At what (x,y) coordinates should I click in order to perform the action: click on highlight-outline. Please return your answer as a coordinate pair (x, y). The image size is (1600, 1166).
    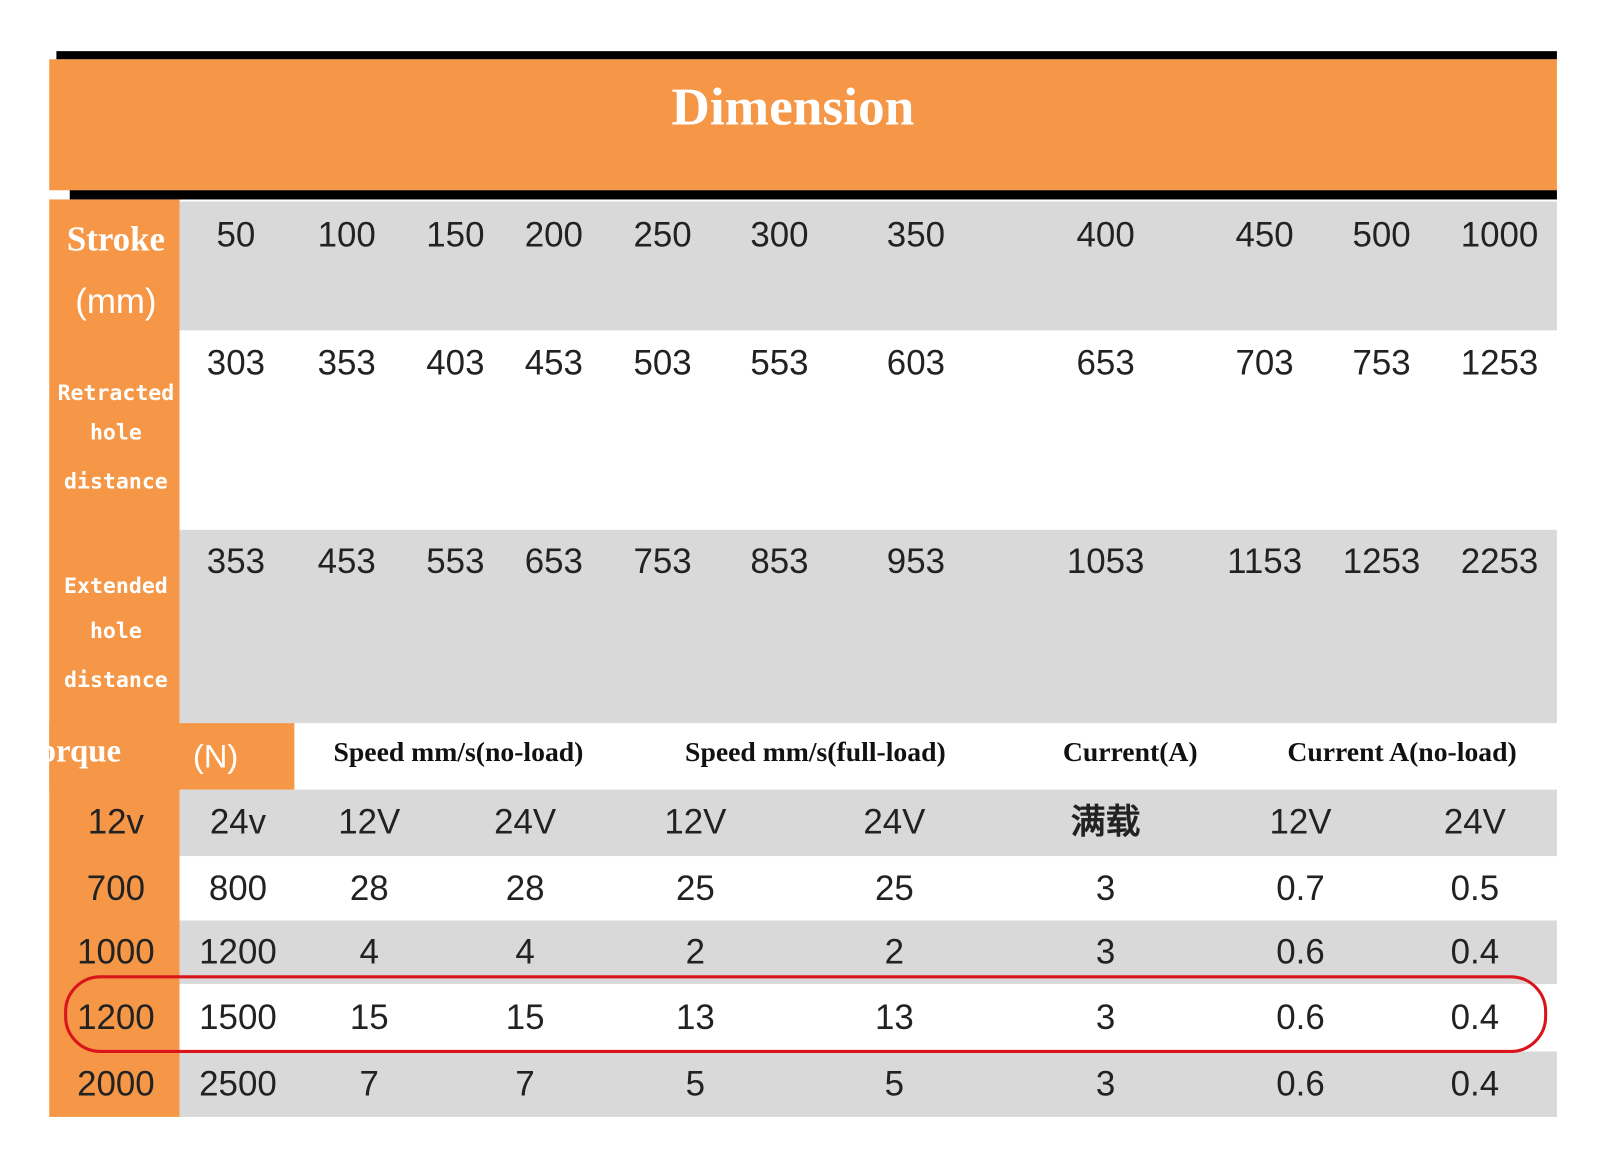
    Looking at the image, I should click on (806, 1014).